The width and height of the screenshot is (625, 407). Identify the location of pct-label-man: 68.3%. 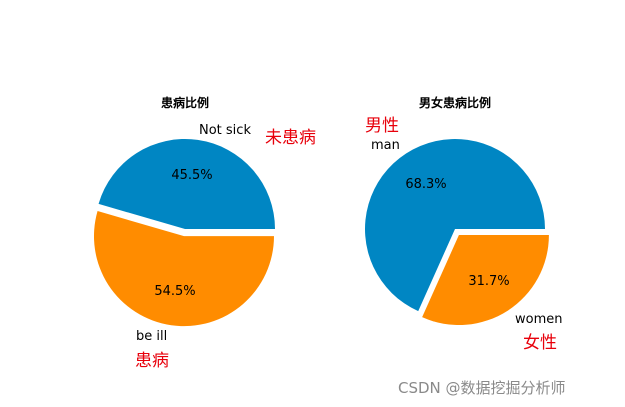
(425, 184).